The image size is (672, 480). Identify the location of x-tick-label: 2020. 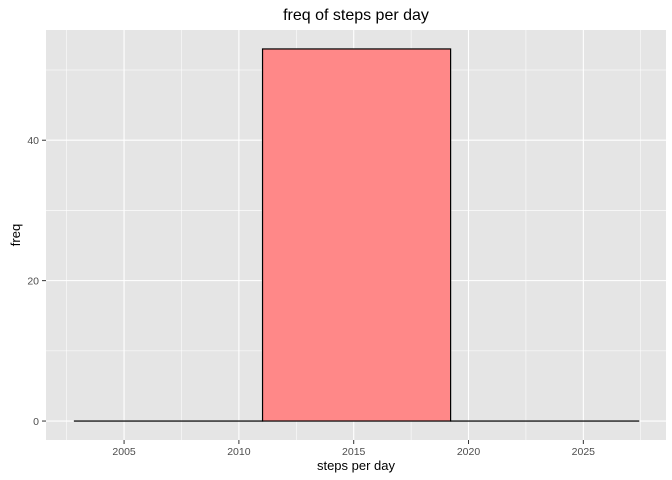
(469, 452).